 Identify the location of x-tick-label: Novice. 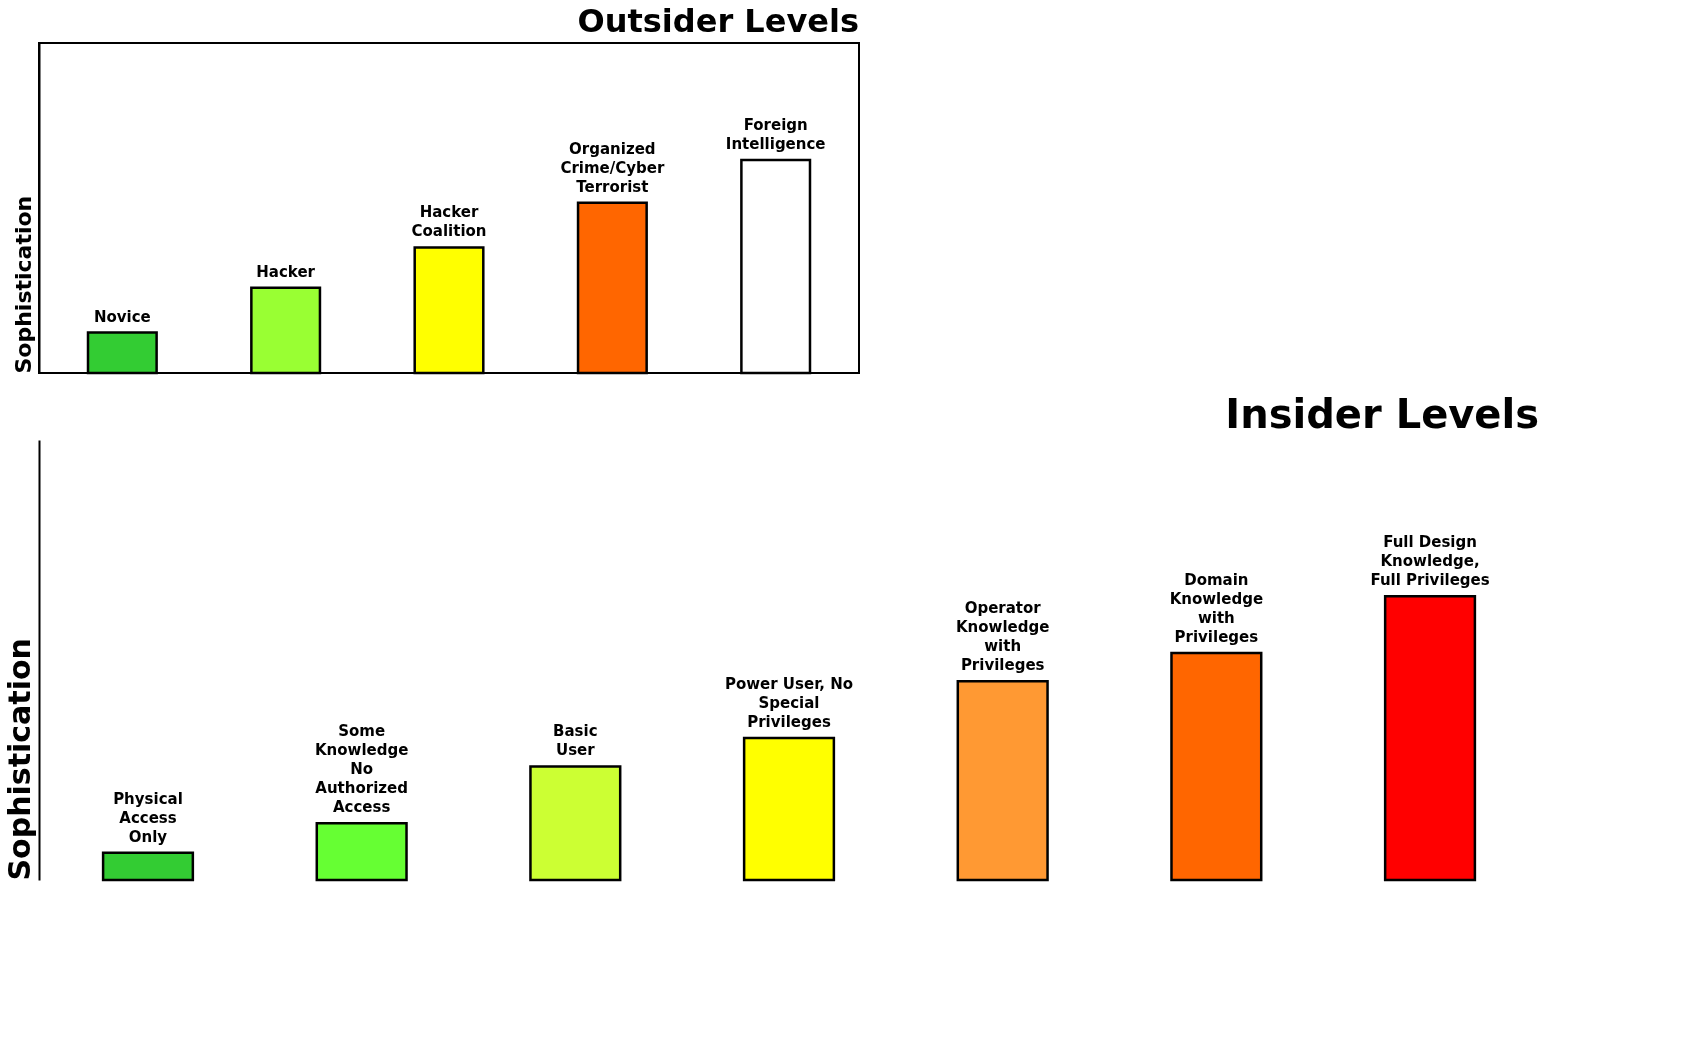
(122, 316).